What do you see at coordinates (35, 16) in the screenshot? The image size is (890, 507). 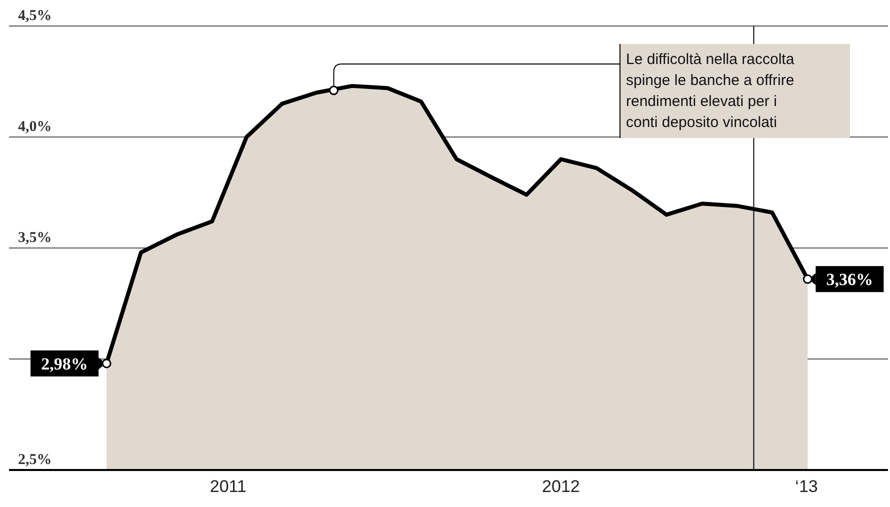 I see `y-tick-label: 4,5%` at bounding box center [35, 16].